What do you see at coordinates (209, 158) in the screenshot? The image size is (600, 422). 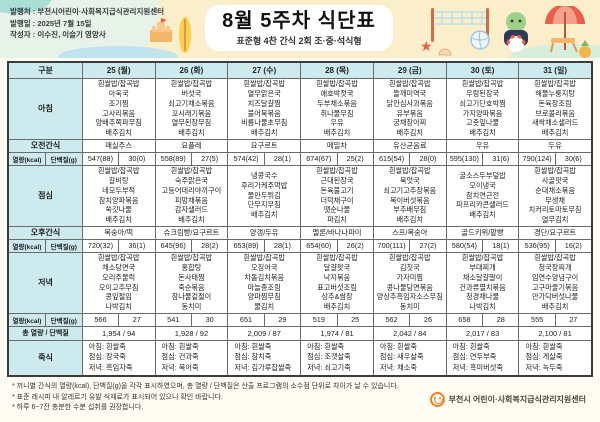 I see `protein-value: 27(5)` at bounding box center [209, 158].